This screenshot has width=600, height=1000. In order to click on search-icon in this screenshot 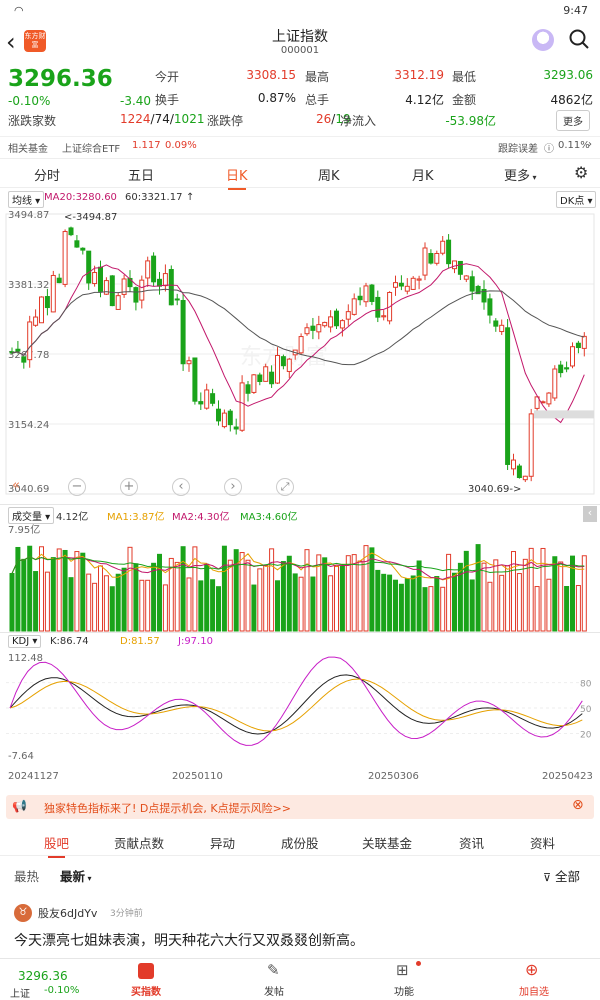, I will do `click(579, 39)`.